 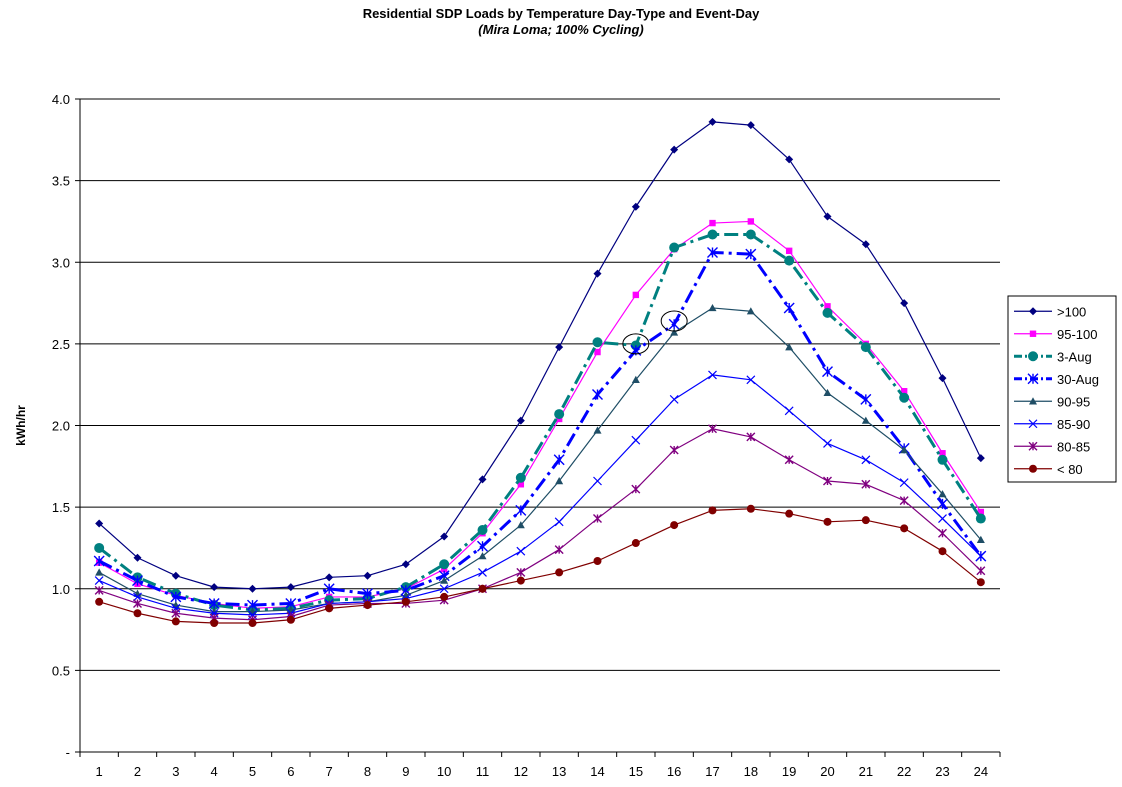 What do you see at coordinates (444, 771) in the screenshot?
I see `x-tick-label: 10` at bounding box center [444, 771].